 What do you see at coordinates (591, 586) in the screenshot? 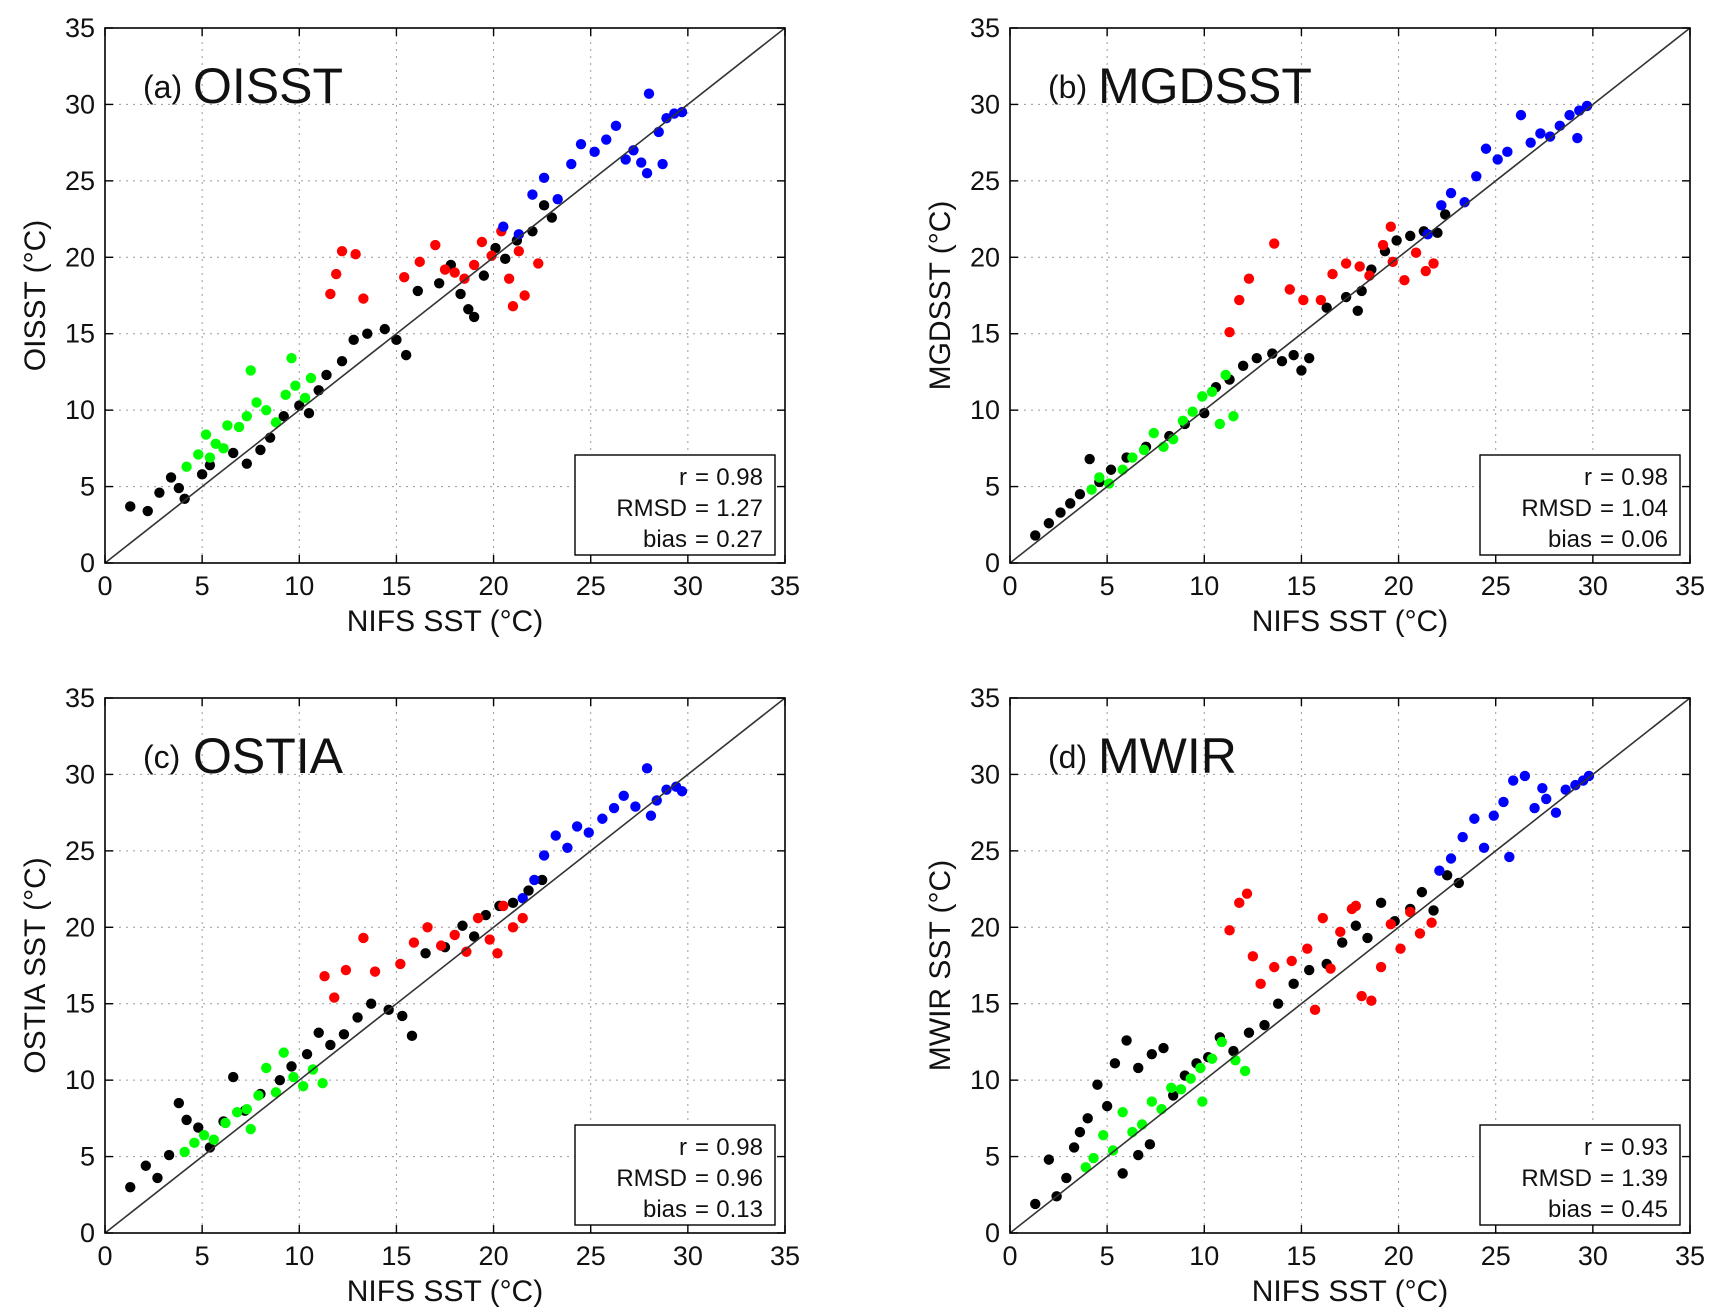
I see `x-tick-label: 25` at bounding box center [591, 586].